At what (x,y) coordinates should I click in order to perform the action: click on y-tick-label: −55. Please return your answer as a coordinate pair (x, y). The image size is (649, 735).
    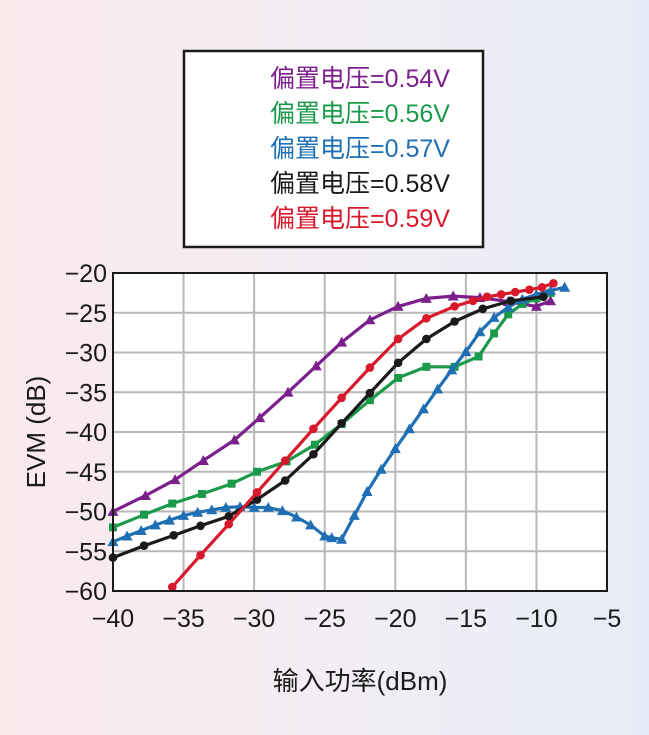
    Looking at the image, I should click on (86, 552).